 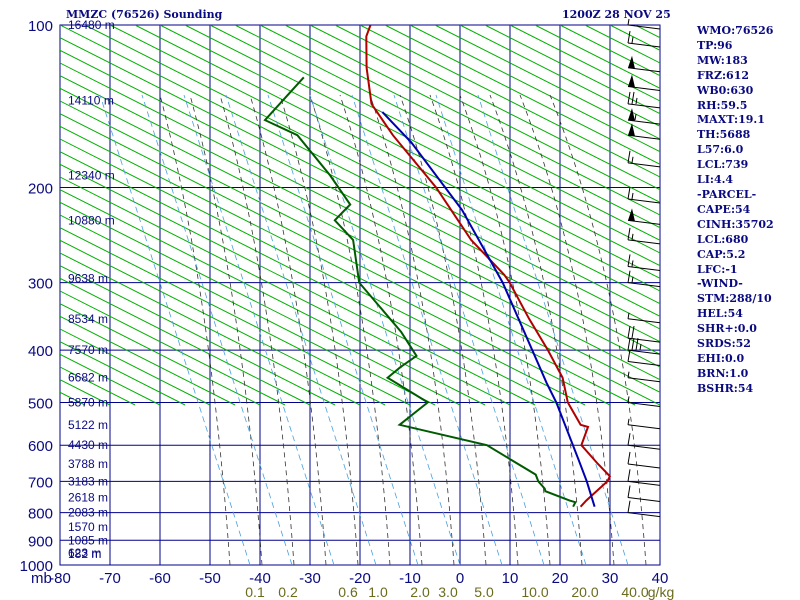 I want to click on height-label: 3183 m, so click(x=88, y=481).